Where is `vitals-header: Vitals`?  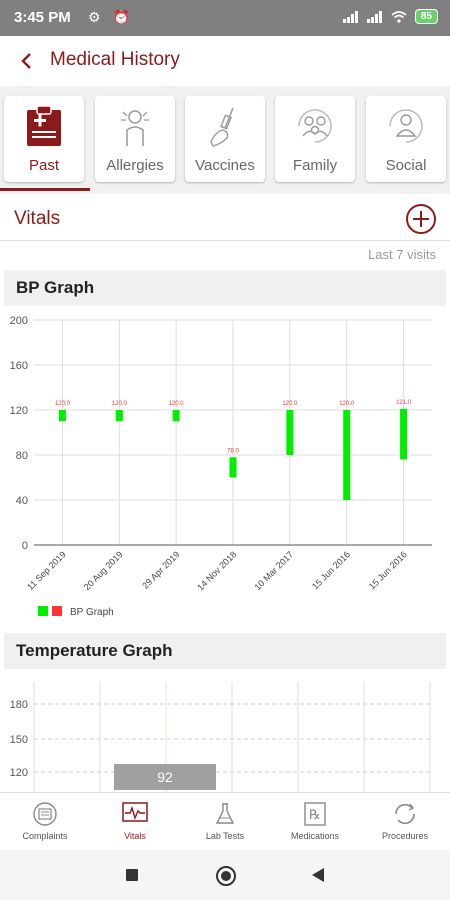 vitals-header: Vitals is located at coordinates (225, 218).